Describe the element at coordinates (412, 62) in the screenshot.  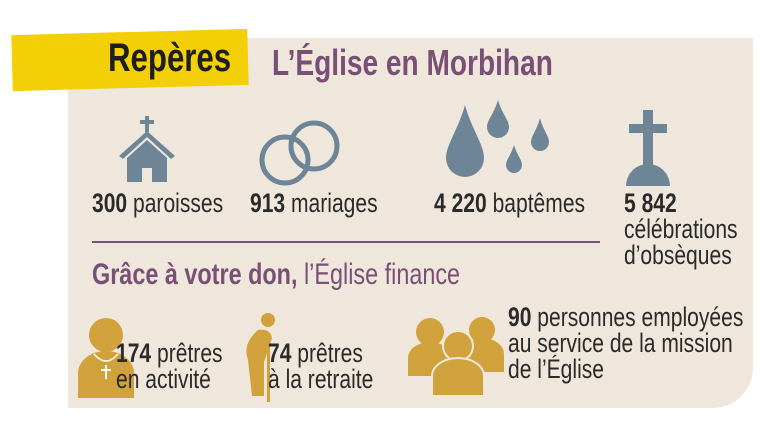
I see `page-title: L’Église en Morbihan` at that location.